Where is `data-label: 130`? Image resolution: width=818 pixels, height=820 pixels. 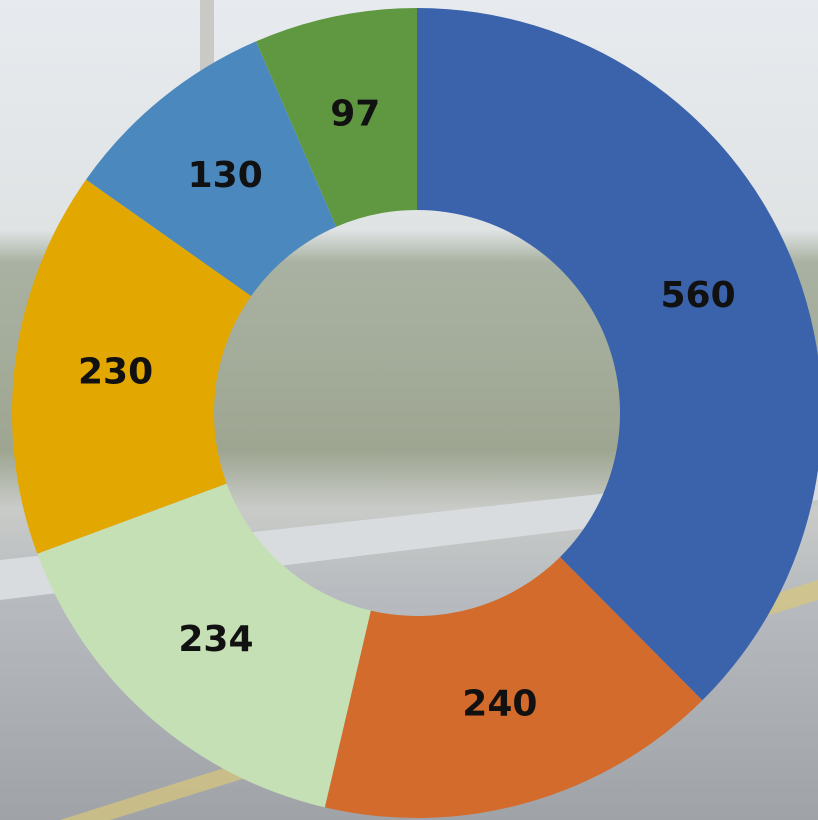
data-label: 130 is located at coordinates (225, 175).